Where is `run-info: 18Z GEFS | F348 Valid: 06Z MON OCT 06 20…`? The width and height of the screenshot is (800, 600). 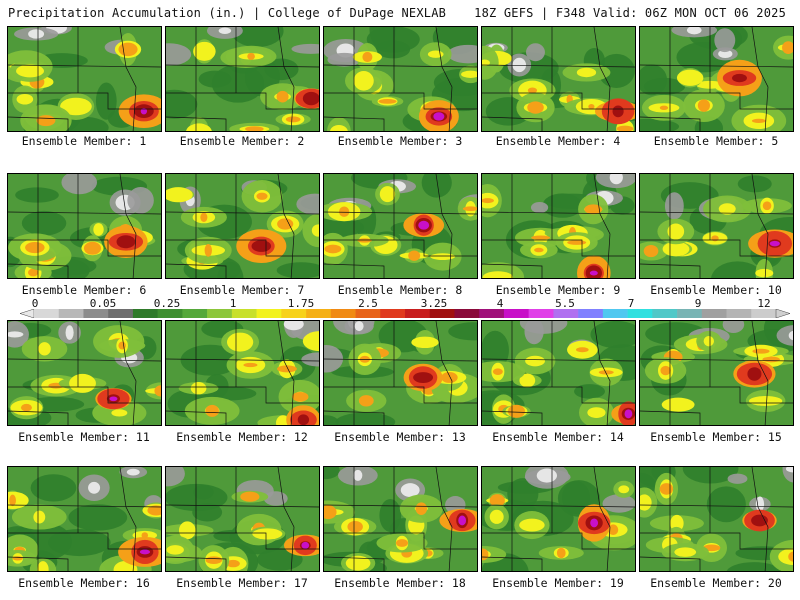 run-info: 18Z GEFS | F348 Valid: 06Z MON OCT 06 20… is located at coordinates (630, 13).